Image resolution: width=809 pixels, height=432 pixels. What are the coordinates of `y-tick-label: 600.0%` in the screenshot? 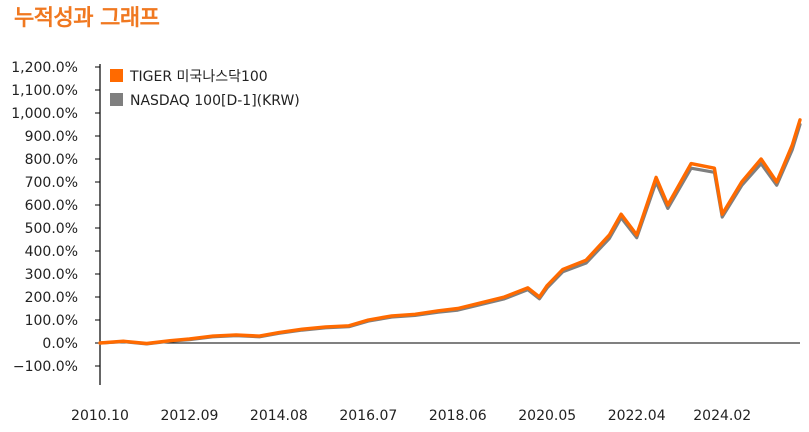 It's located at (51, 206).